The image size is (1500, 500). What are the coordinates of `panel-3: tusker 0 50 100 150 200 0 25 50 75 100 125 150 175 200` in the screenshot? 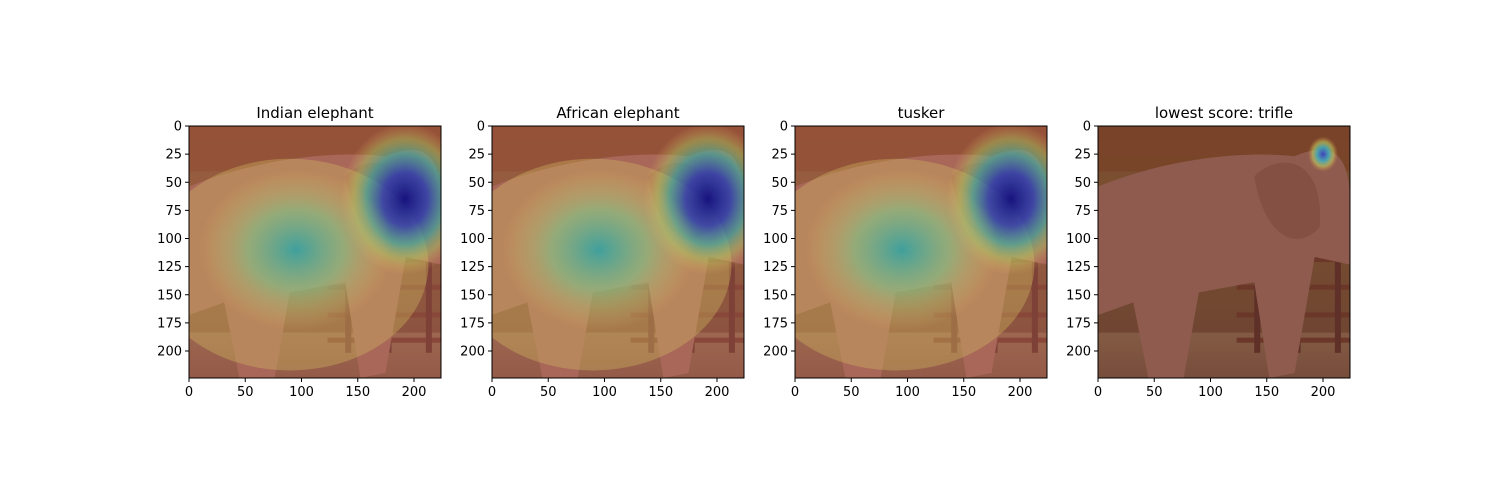 It's located at (905, 252).